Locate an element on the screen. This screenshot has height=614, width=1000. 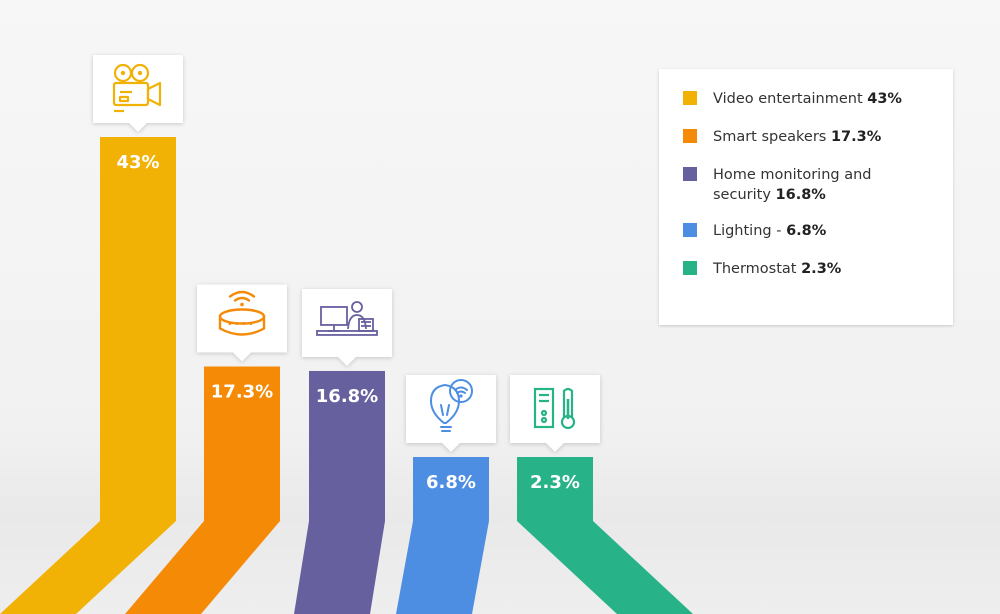
legend-item-lighting: Lighting - 6.8% is located at coordinates (808, 231).